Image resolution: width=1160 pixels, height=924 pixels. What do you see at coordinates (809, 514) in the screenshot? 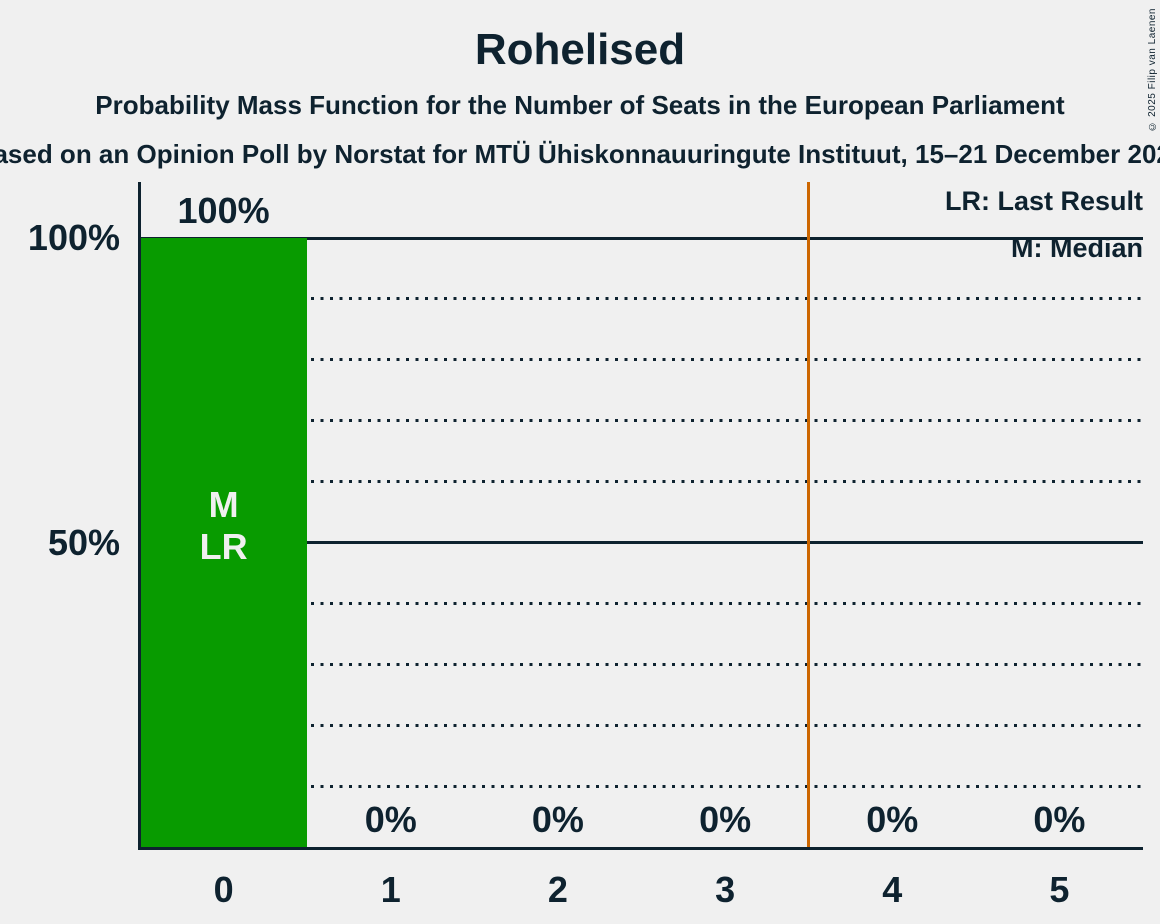
I see `reference-line` at bounding box center [809, 514].